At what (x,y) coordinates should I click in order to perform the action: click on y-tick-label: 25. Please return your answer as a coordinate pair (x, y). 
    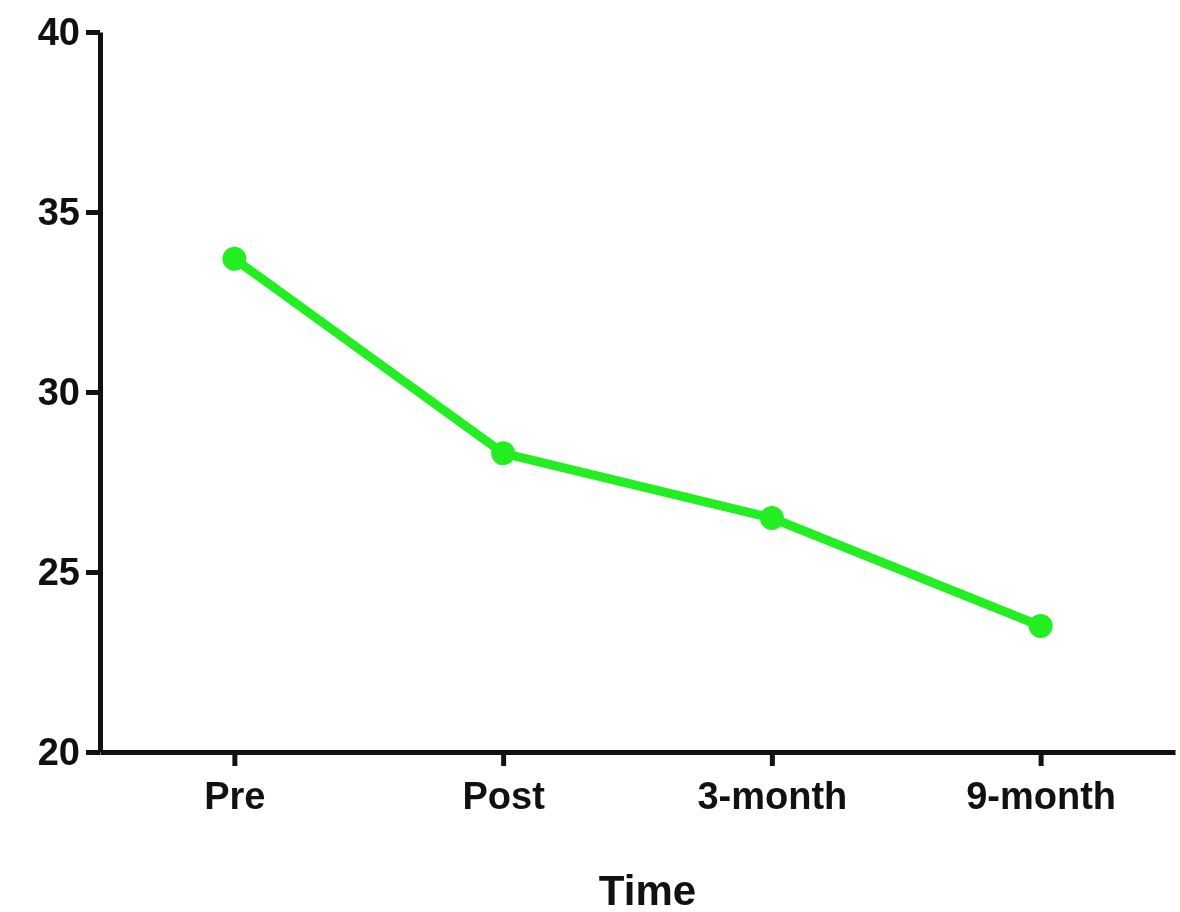
    Looking at the image, I should click on (58, 571).